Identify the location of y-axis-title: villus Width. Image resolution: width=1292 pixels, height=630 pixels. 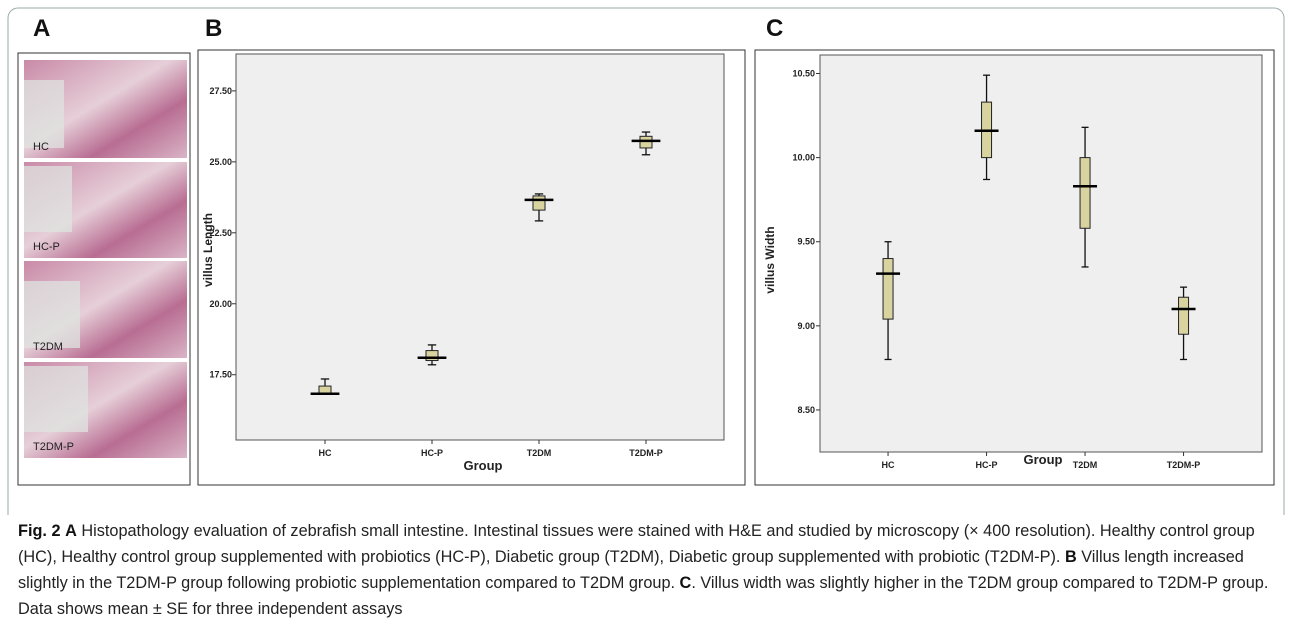
(770, 259).